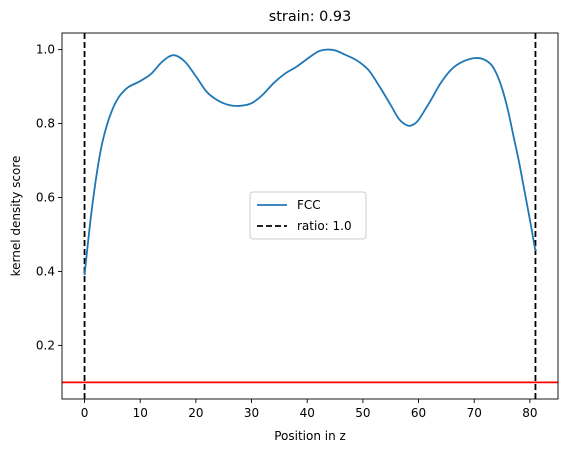 The width and height of the screenshot is (567, 453). What do you see at coordinates (140, 413) in the screenshot?
I see `x-tick-label: 10` at bounding box center [140, 413].